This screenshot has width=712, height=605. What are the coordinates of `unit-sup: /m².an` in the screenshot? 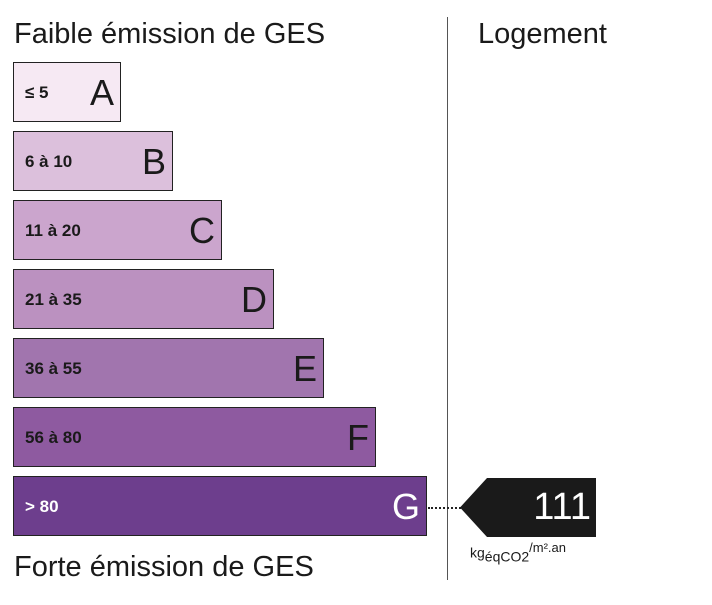 It's located at (547, 547).